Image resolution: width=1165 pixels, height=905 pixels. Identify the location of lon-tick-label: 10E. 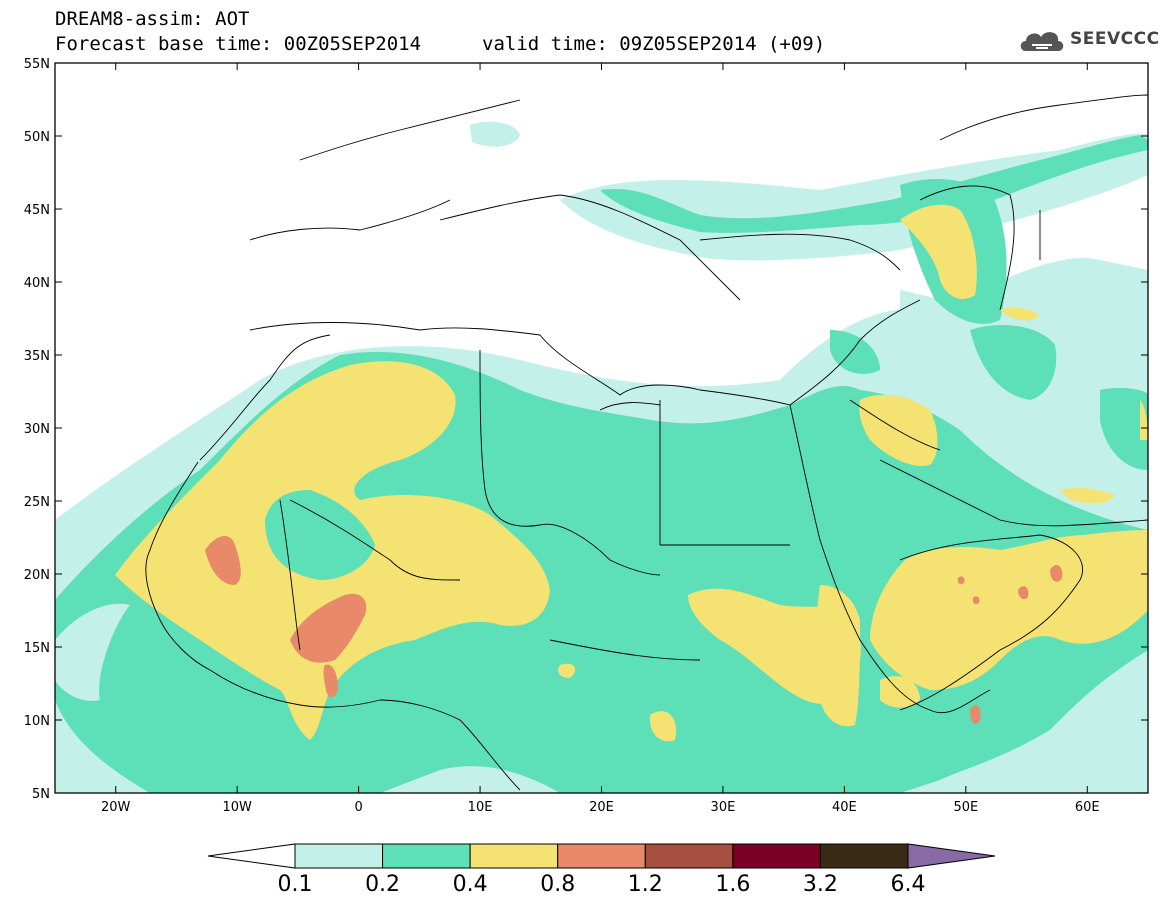
(480, 807).